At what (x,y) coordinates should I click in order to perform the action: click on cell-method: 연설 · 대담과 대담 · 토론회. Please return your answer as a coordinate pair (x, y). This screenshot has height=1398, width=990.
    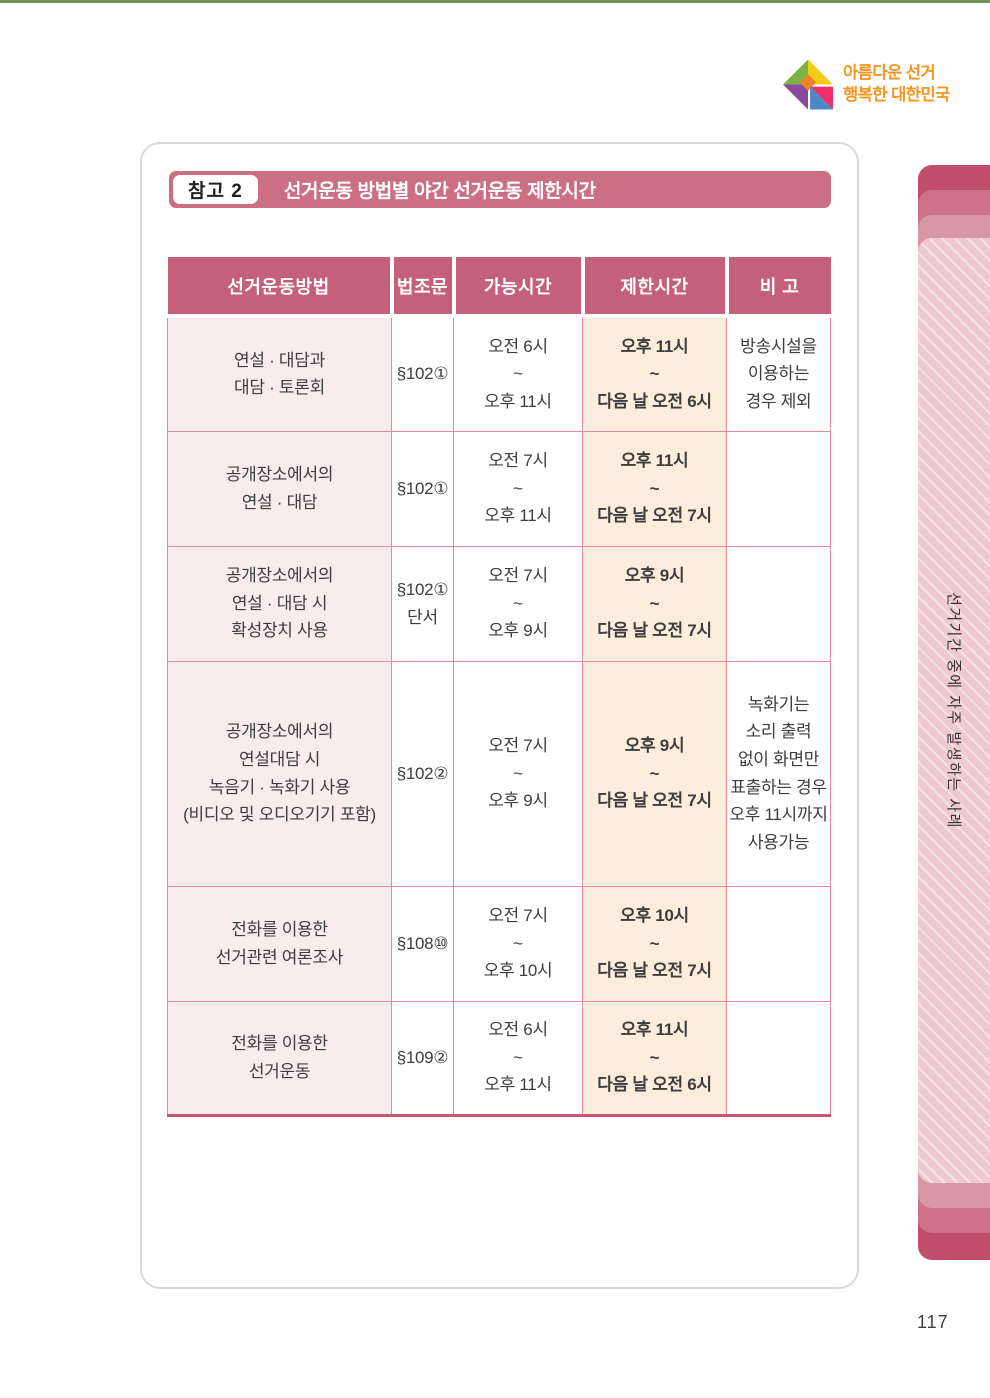
    Looking at the image, I should click on (279, 373).